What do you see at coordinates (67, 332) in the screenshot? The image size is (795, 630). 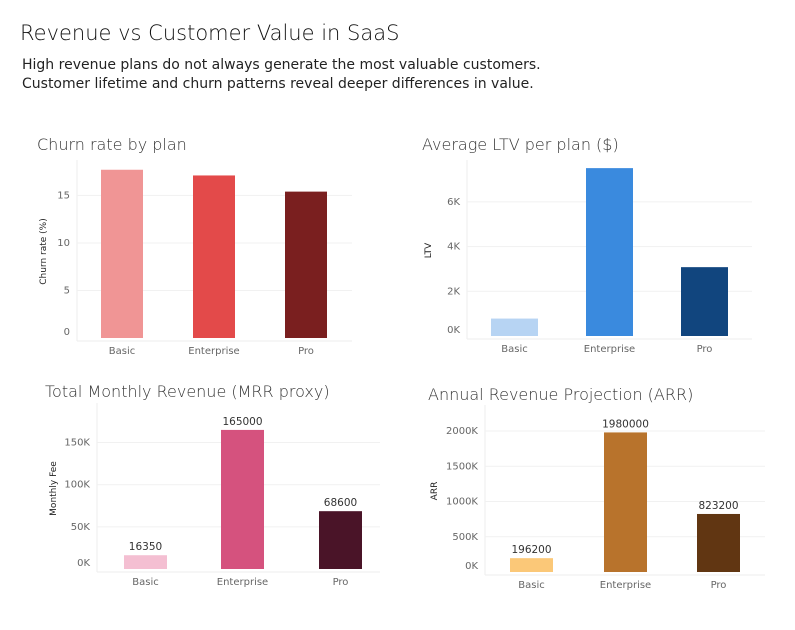 I see `y-tick-label: 0` at bounding box center [67, 332].